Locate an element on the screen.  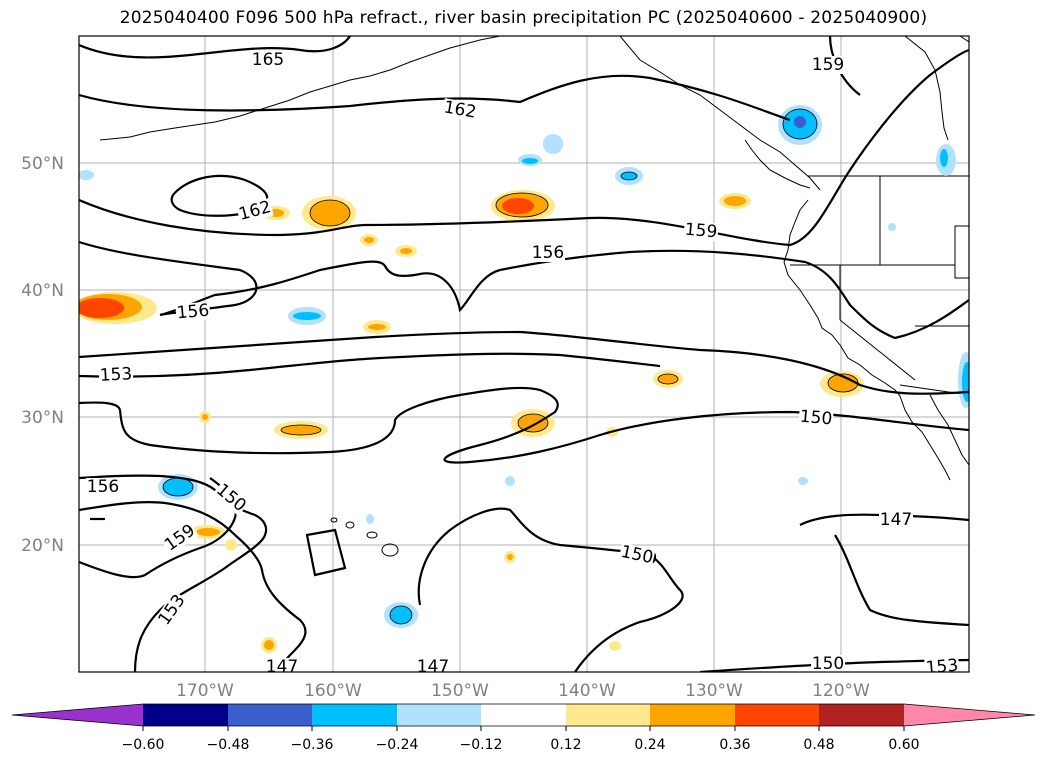
lat-tick-labels: 50°N 40°N 30°N 20°N is located at coordinates (42, 355).